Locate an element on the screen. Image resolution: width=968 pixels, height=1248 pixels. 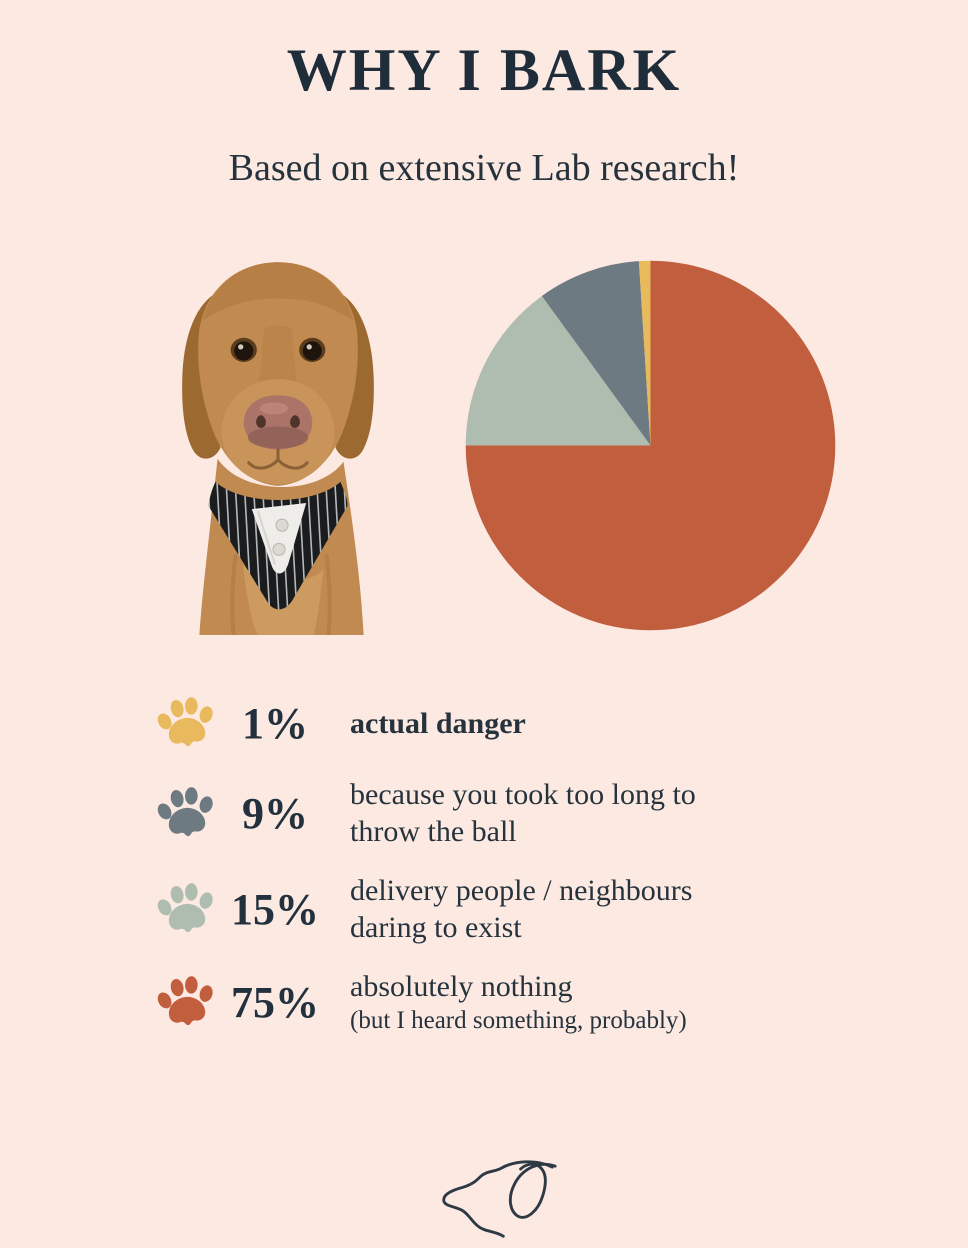
legend-percent: 75% is located at coordinates (275, 1002).